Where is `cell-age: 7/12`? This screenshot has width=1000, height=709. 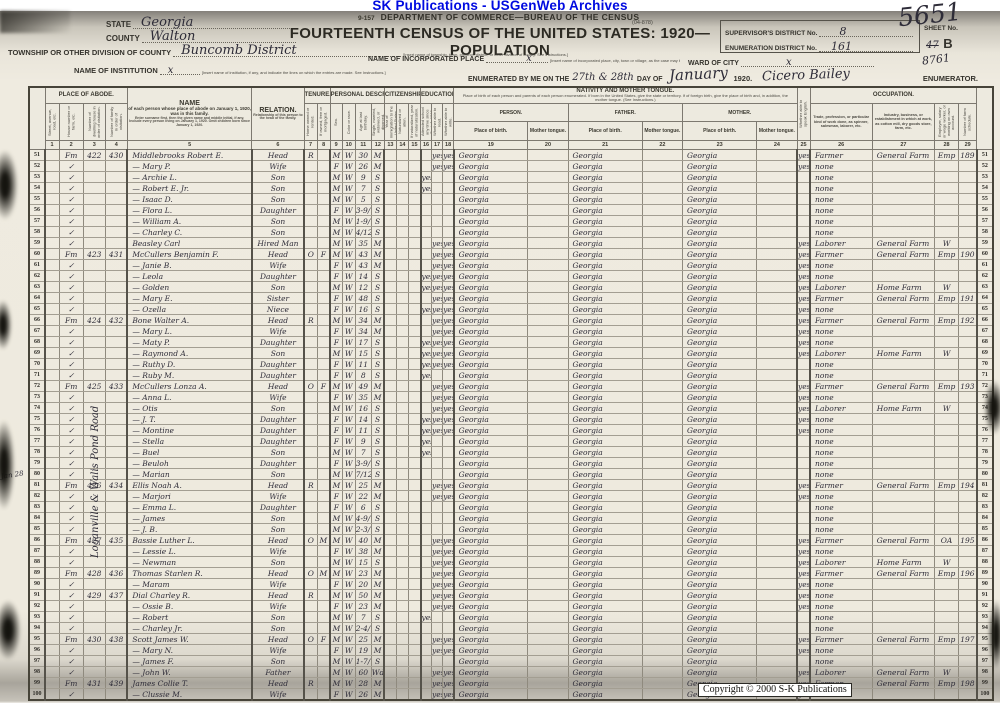
cell-age: 7/12 is located at coordinates (363, 473).